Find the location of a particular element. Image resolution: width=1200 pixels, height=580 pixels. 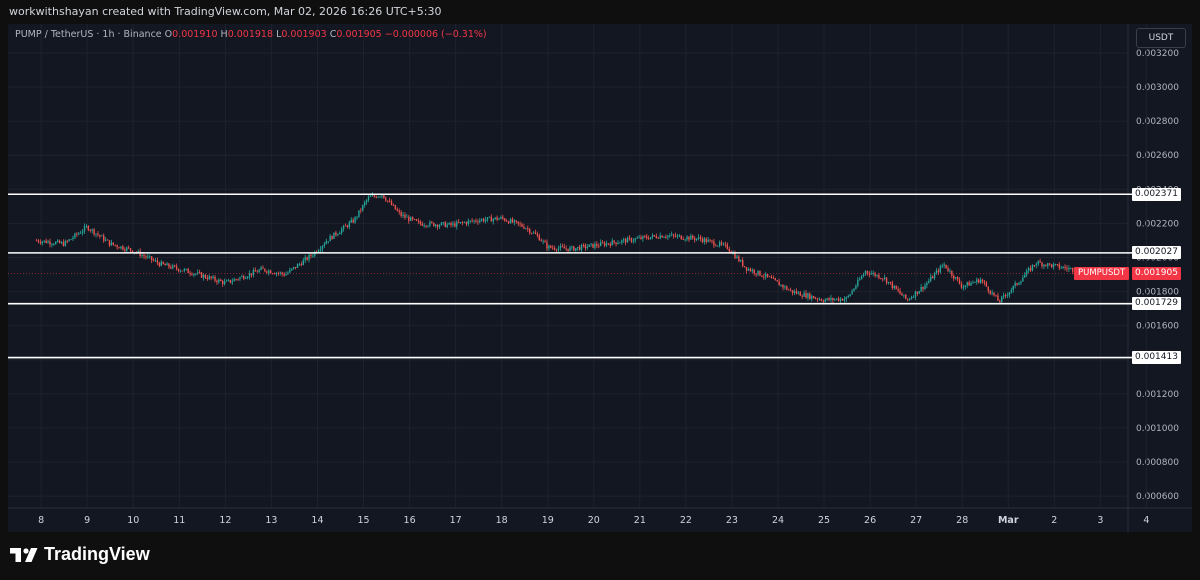

level-tag-4: 0.001413 is located at coordinates (1156, 358).